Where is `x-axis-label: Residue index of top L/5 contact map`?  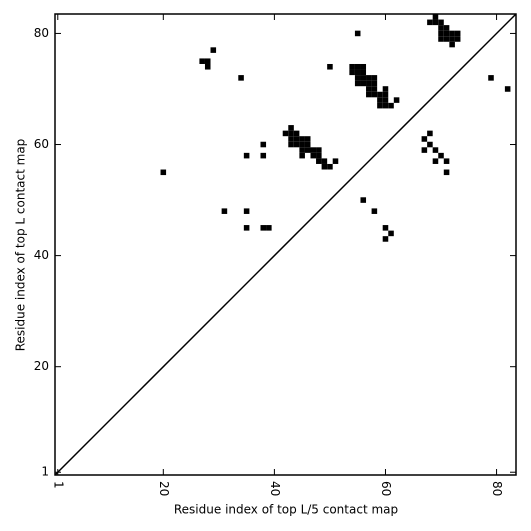
x-axis-label: Residue index of top L/5 contact map is located at coordinates (286, 510).